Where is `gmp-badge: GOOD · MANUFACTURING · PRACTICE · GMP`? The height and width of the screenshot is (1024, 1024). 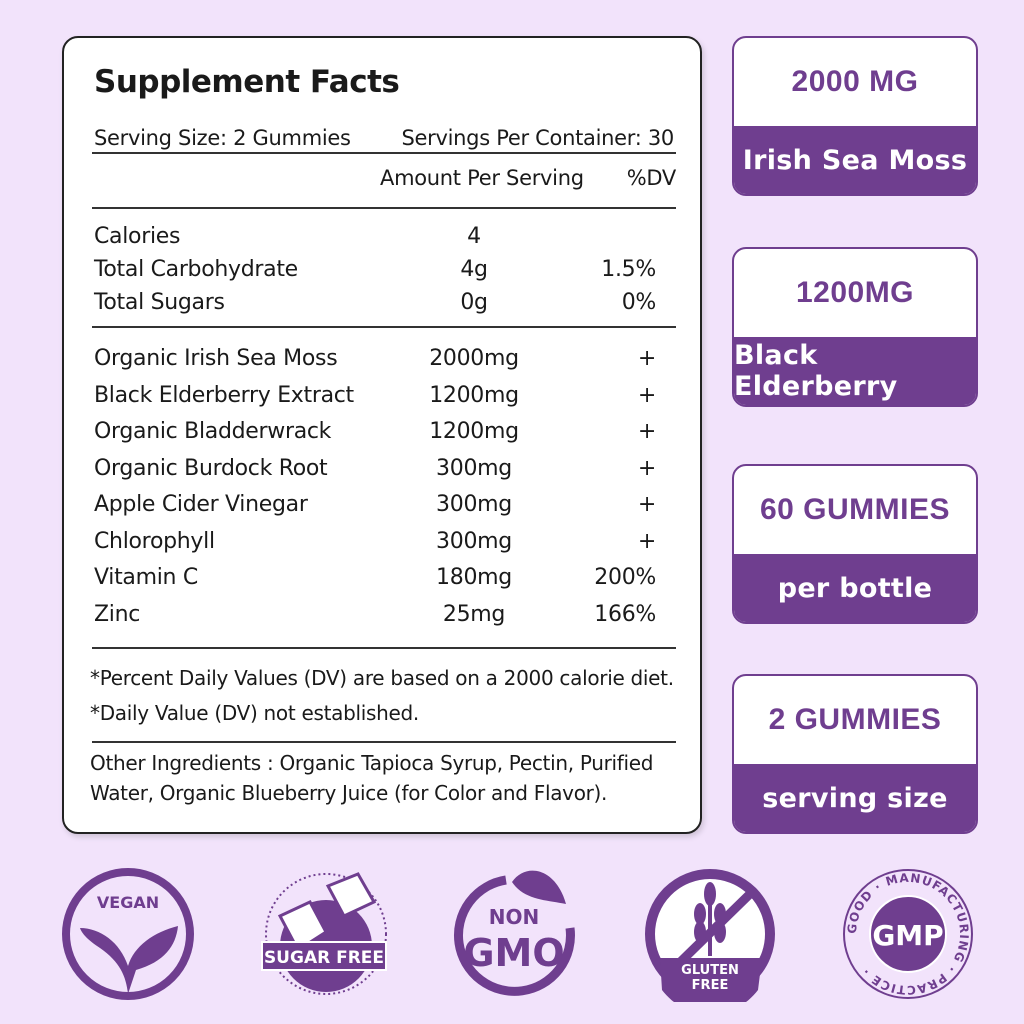
gmp-badge: GOOD · MANUFACTURING · PRACTICE · GMP is located at coordinates (908, 934).